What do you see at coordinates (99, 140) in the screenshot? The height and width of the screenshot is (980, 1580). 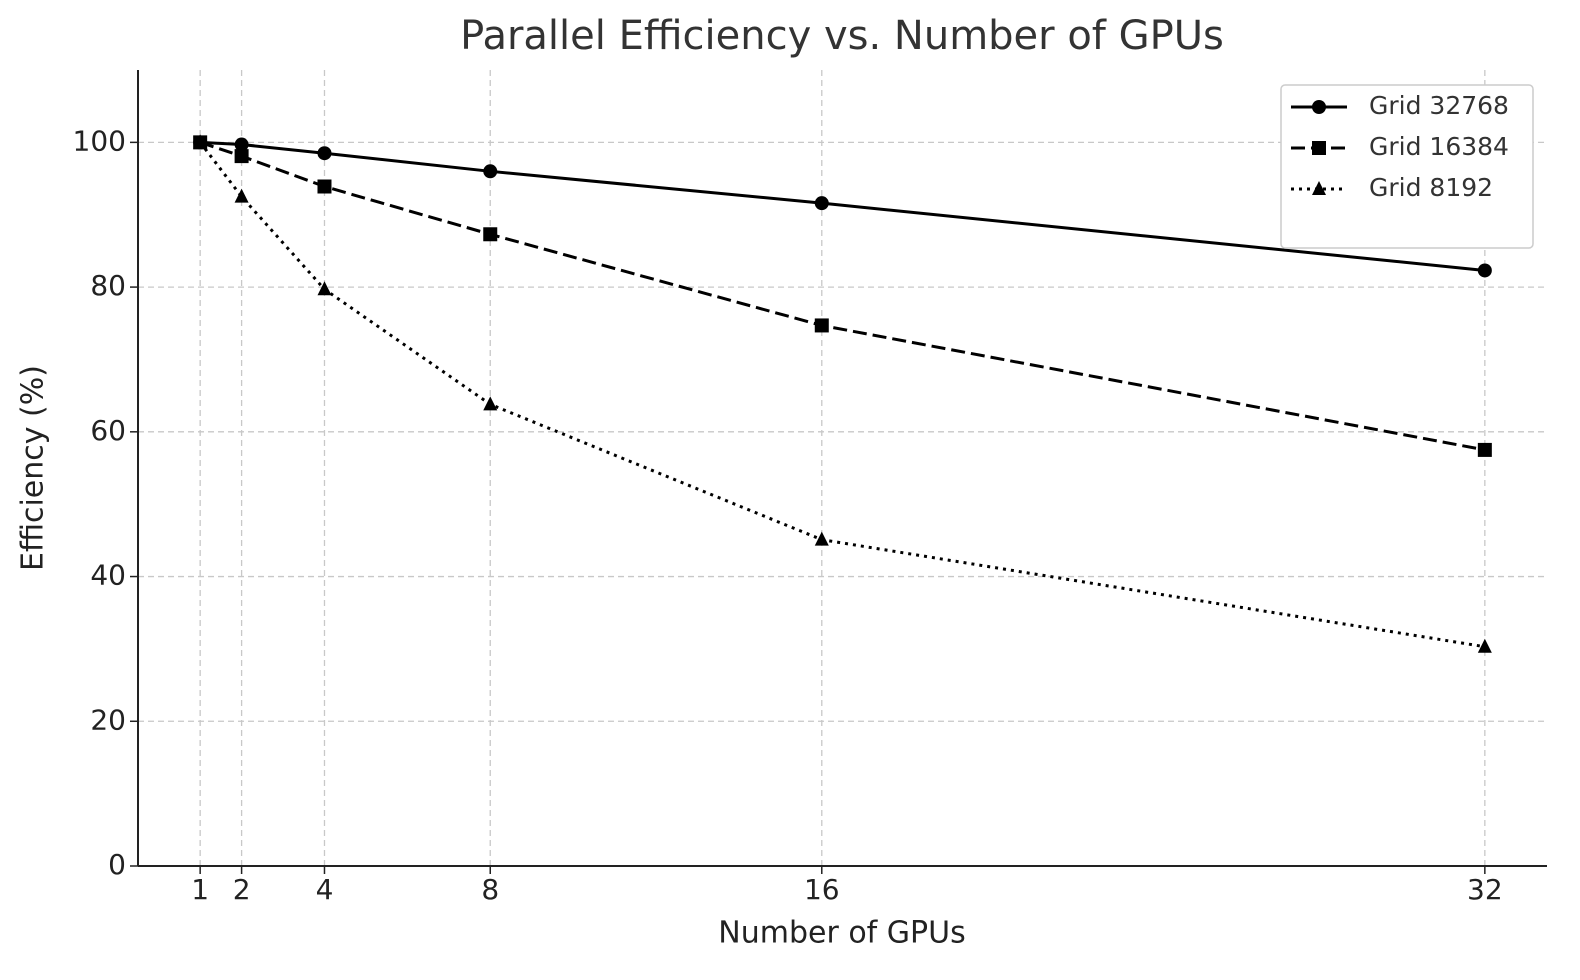 I see `y-tick-label: 100` at bounding box center [99, 140].